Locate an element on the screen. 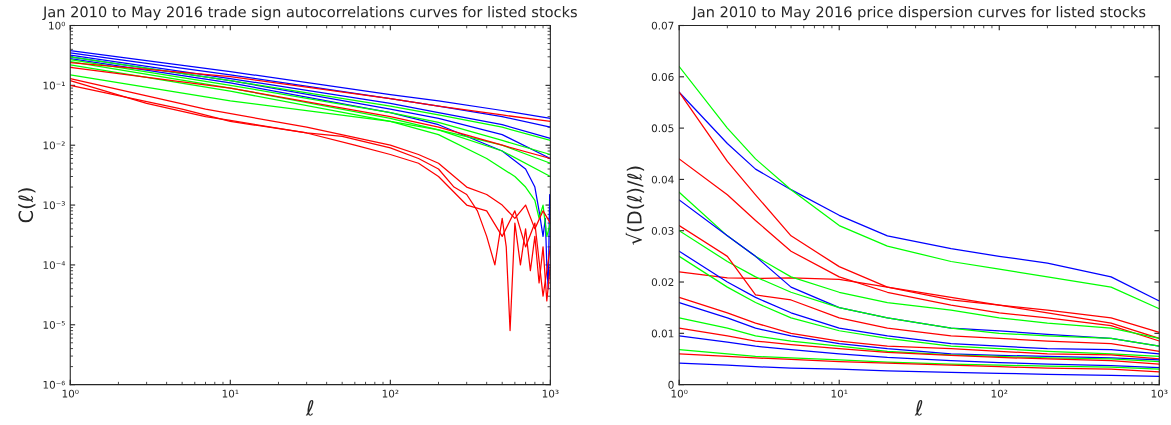 Image resolution: width=1171 pixels, height=425 pixels. y-tick-label: 0.03 is located at coordinates (662, 230).